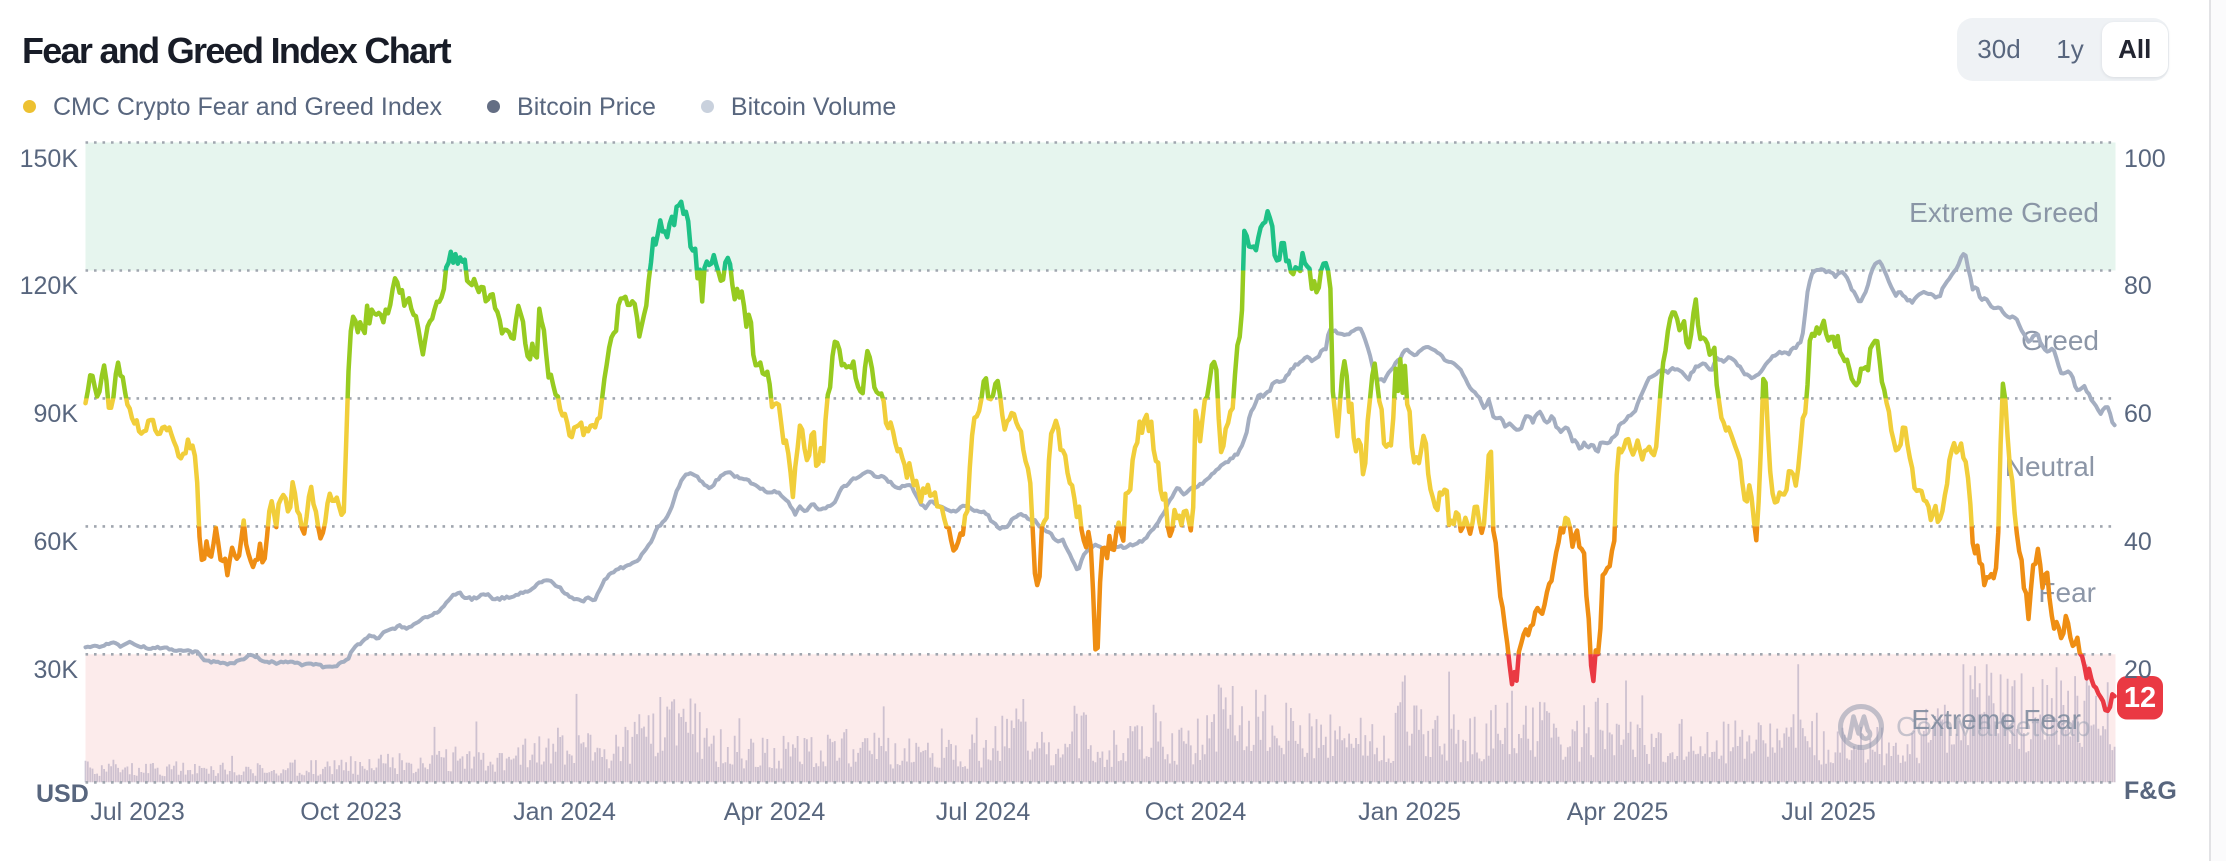 The image size is (2226, 861). Describe the element at coordinates (2140, 698) in the screenshot. I see `svg-text: 12` at that location.